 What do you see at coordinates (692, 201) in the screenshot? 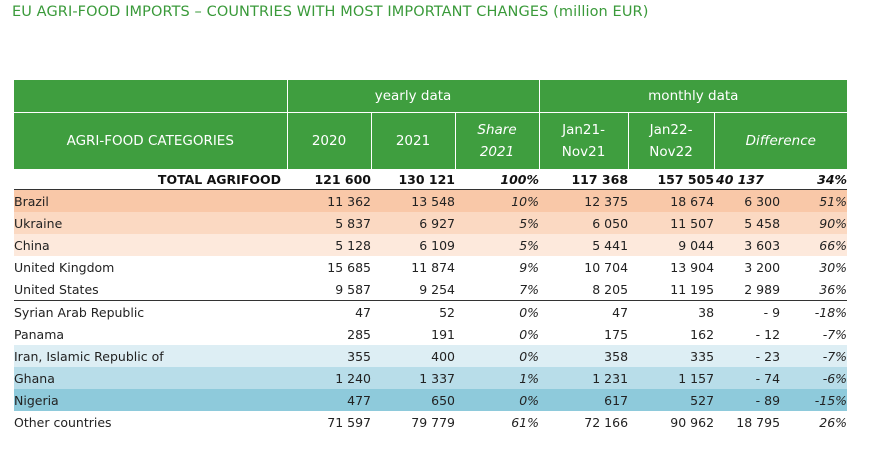
I see `value-jan22-nov22: 18 674` at bounding box center [692, 201].